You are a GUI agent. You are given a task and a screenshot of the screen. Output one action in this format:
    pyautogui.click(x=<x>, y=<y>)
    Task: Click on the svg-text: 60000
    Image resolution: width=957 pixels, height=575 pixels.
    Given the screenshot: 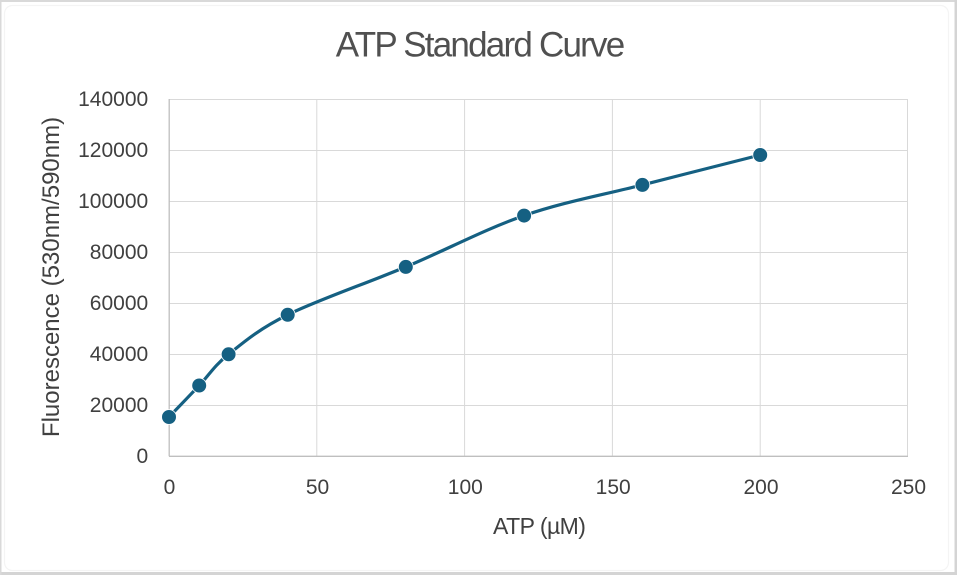 What is the action you would take?
    pyautogui.click(x=119, y=303)
    